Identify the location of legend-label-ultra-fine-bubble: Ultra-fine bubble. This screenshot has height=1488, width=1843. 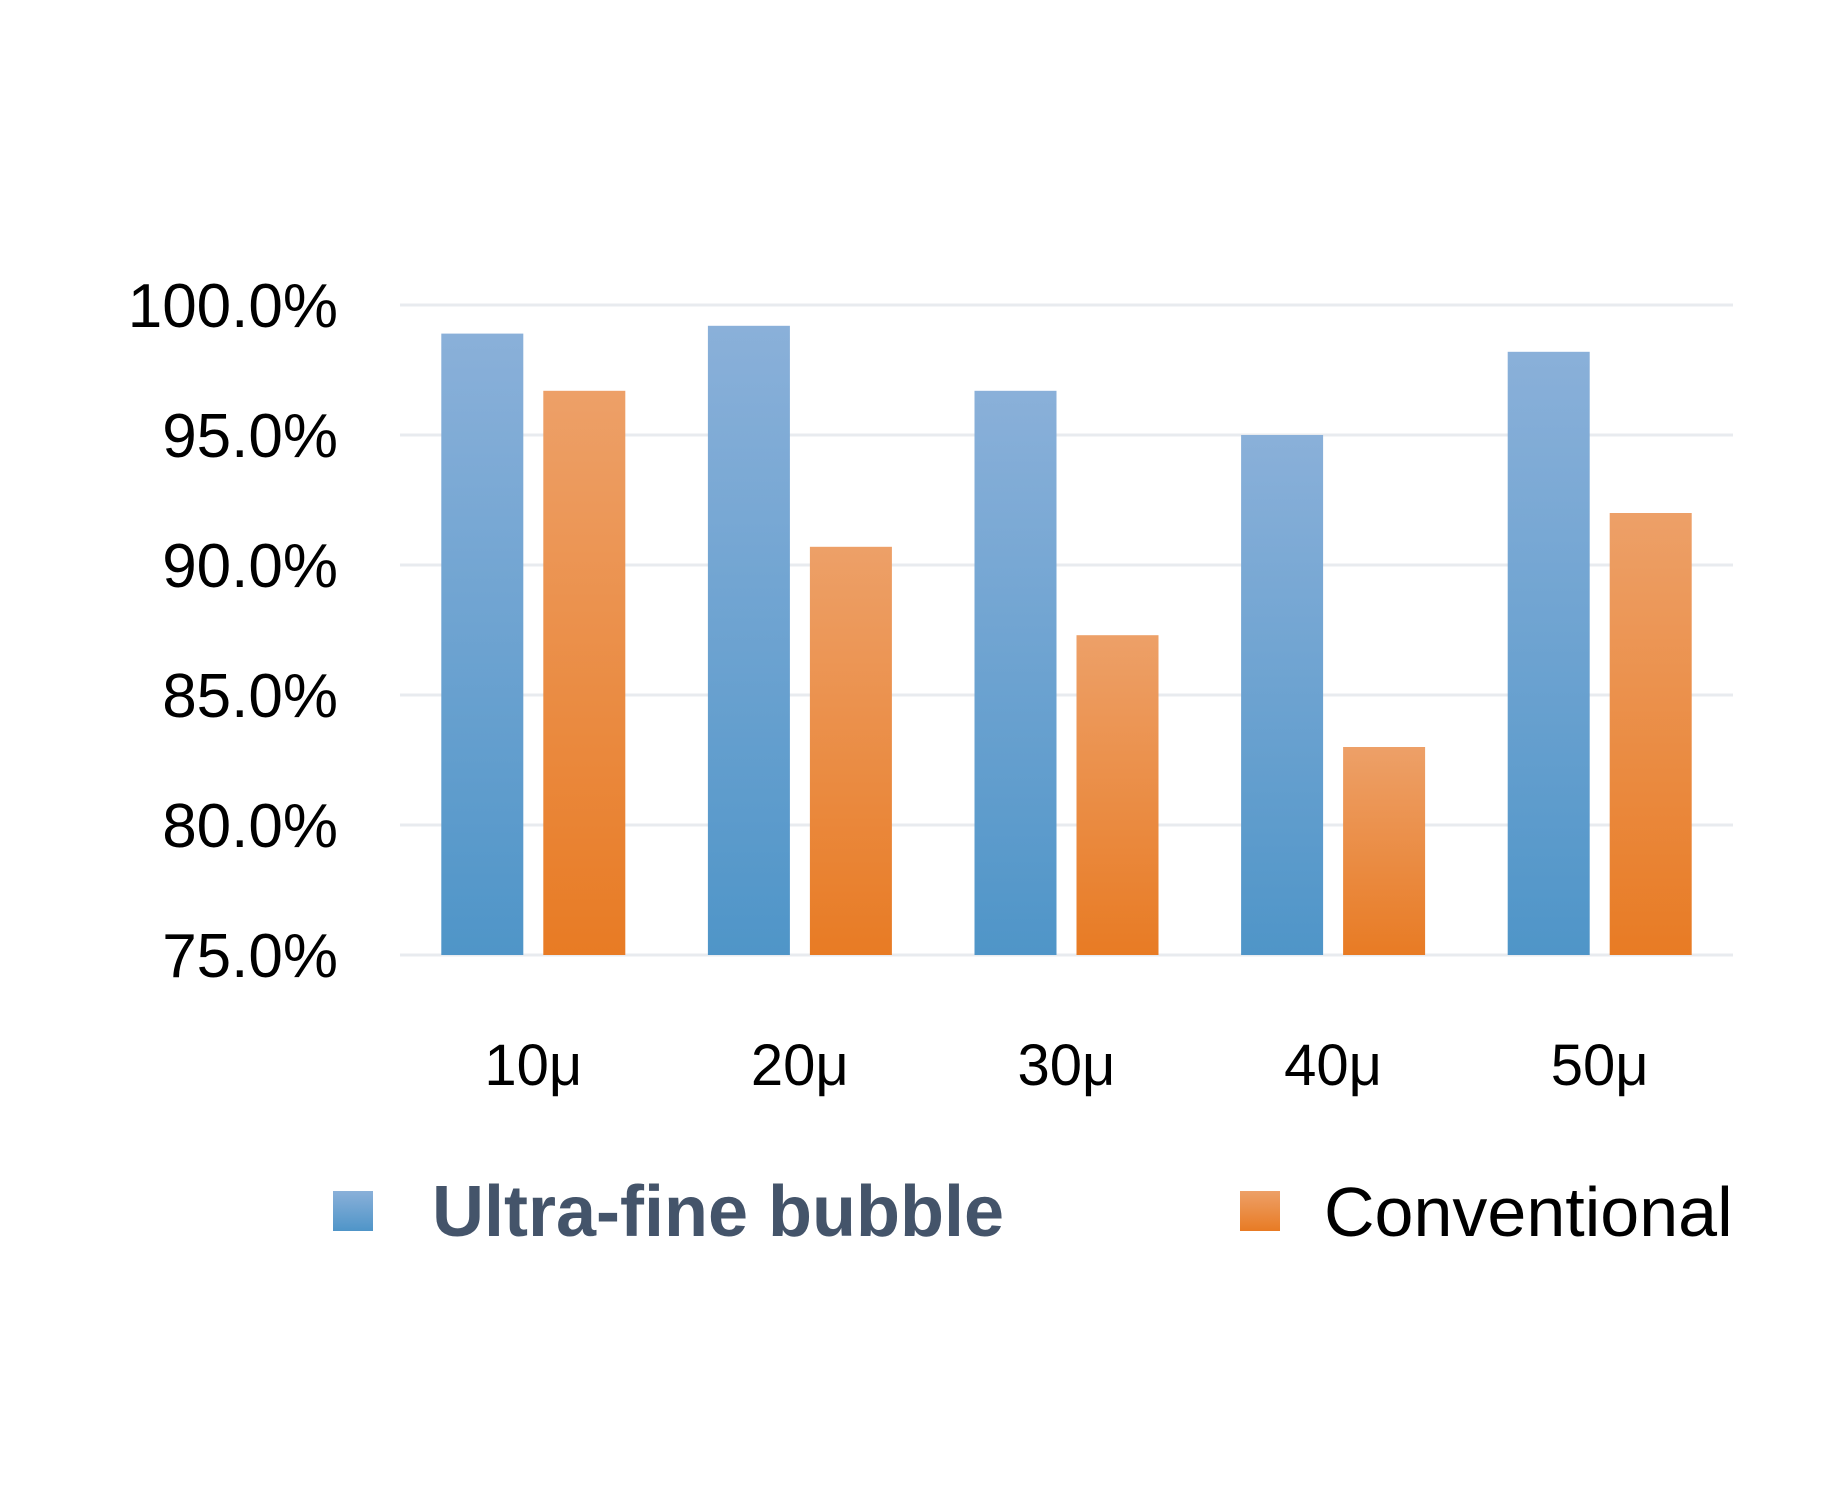
(718, 1212).